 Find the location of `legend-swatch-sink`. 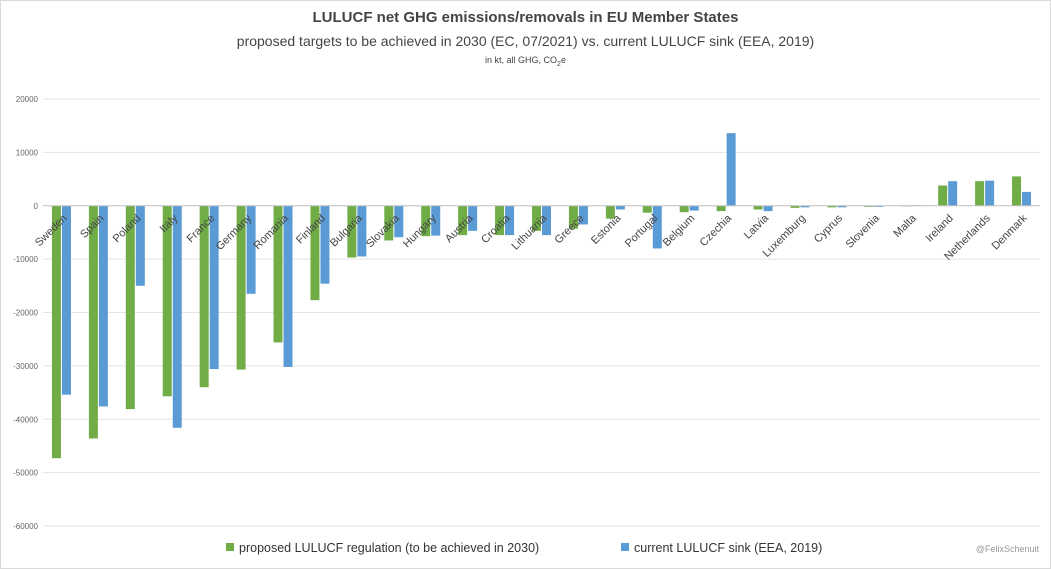

legend-swatch-sink is located at coordinates (625, 547).